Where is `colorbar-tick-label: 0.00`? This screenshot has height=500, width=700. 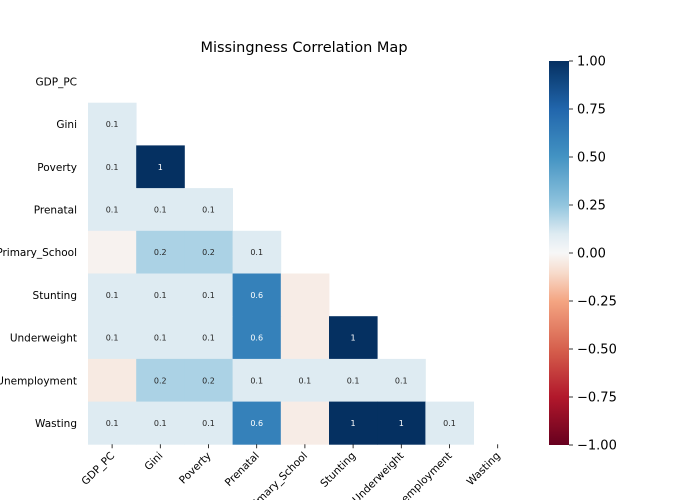 colorbar-tick-label: 0.00 is located at coordinates (591, 254).